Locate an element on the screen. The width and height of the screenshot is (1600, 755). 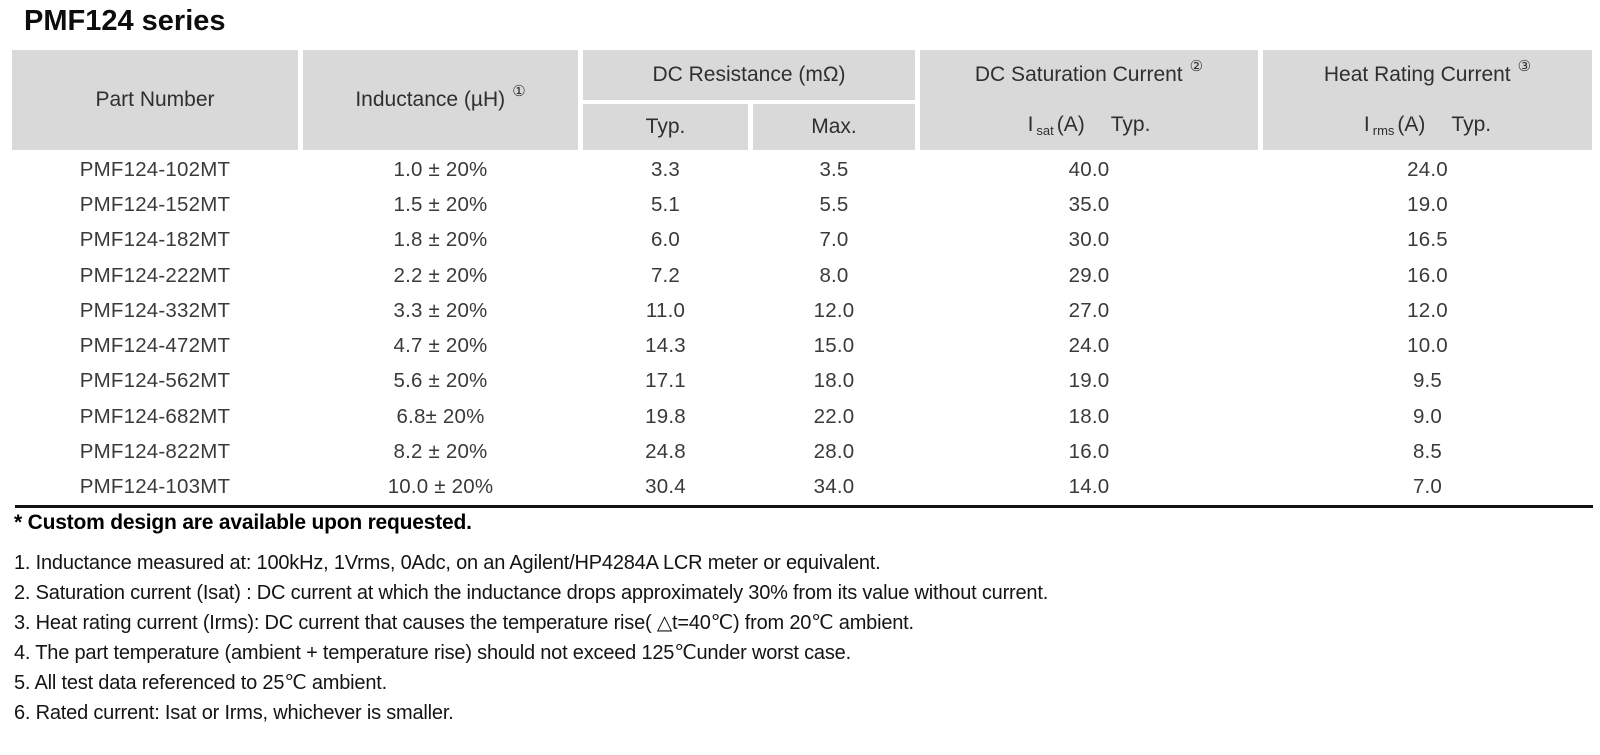
table-row: PMF124-152MT 1.5 ± 20% 5.1 5.5 35.0 19.0 is located at coordinates (802, 204).